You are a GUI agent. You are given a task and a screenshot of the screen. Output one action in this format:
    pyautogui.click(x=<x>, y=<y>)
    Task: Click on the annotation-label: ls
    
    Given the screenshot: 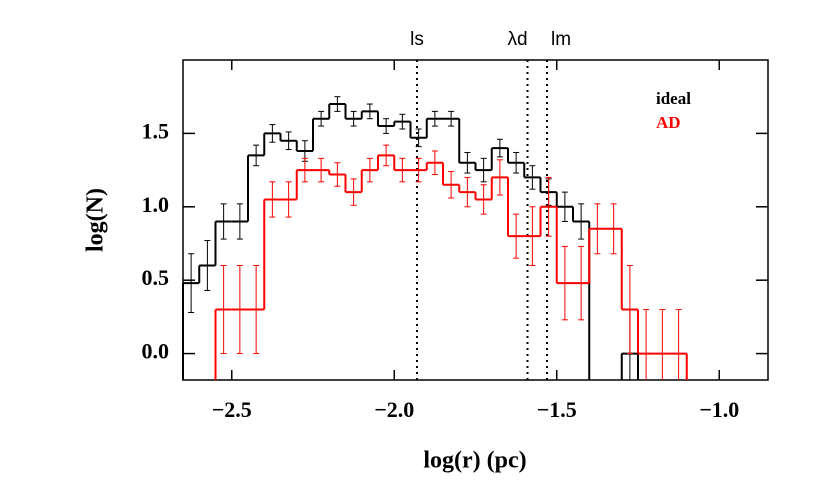 What is the action you would take?
    pyautogui.click(x=417, y=39)
    